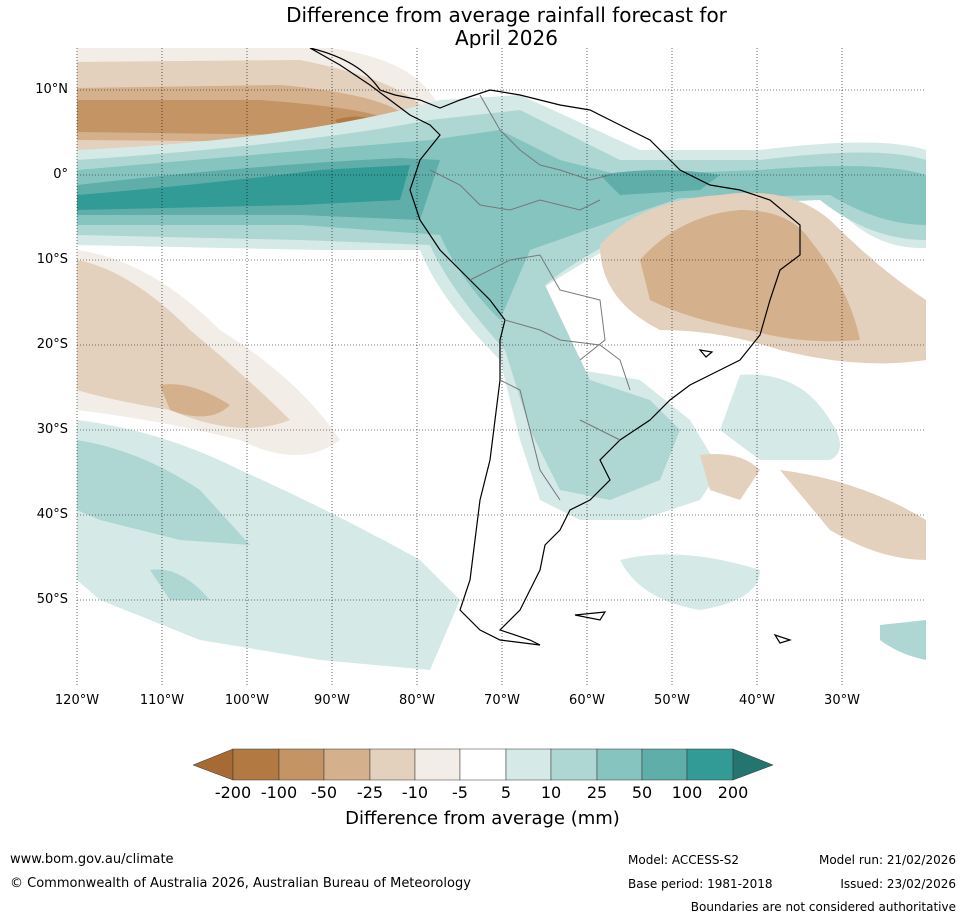  Describe the element at coordinates (332, 700) in the screenshot. I see `lon-label: 90°W` at that location.